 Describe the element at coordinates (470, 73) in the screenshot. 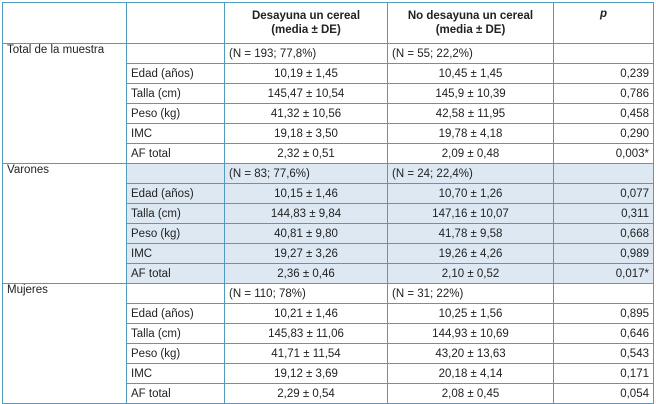

I see `value-no-cereal: 10,45 ± 1,45` at that location.